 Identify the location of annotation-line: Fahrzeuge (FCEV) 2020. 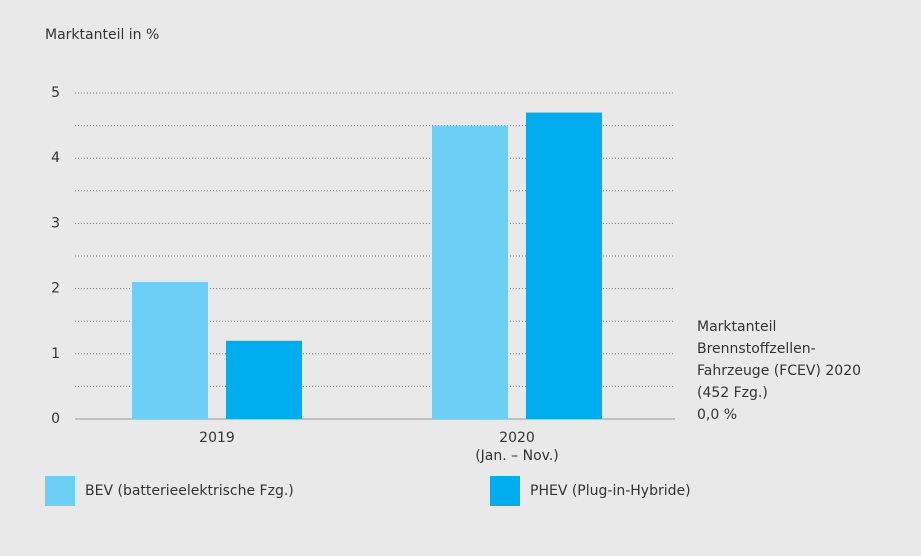
(779, 371).